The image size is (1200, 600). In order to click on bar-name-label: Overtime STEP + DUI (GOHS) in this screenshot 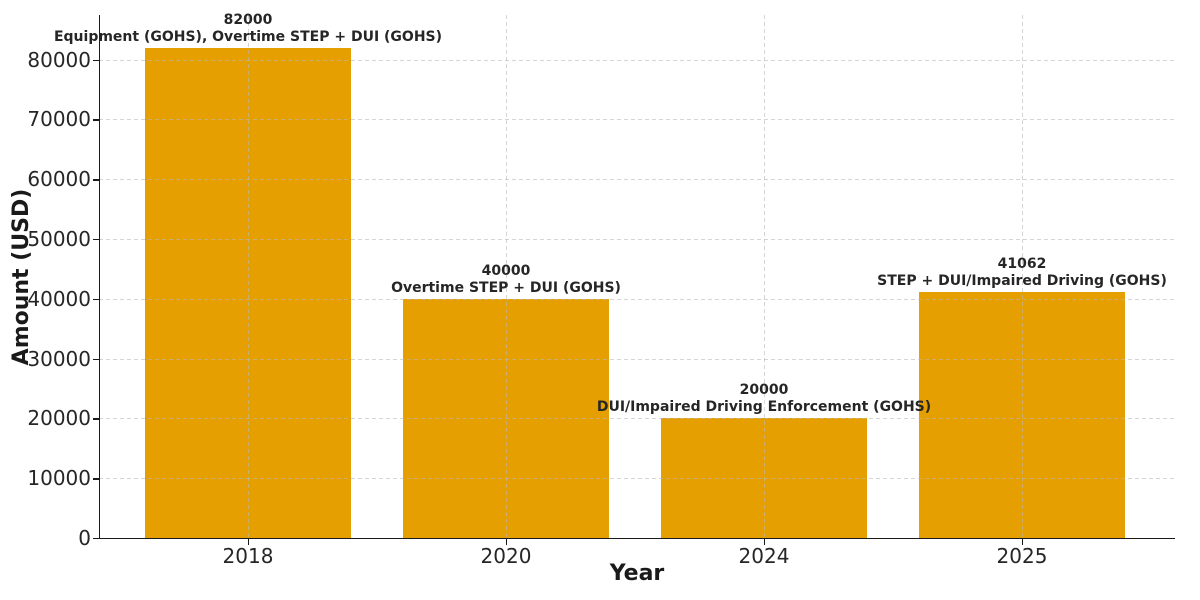, I will do `click(506, 287)`.